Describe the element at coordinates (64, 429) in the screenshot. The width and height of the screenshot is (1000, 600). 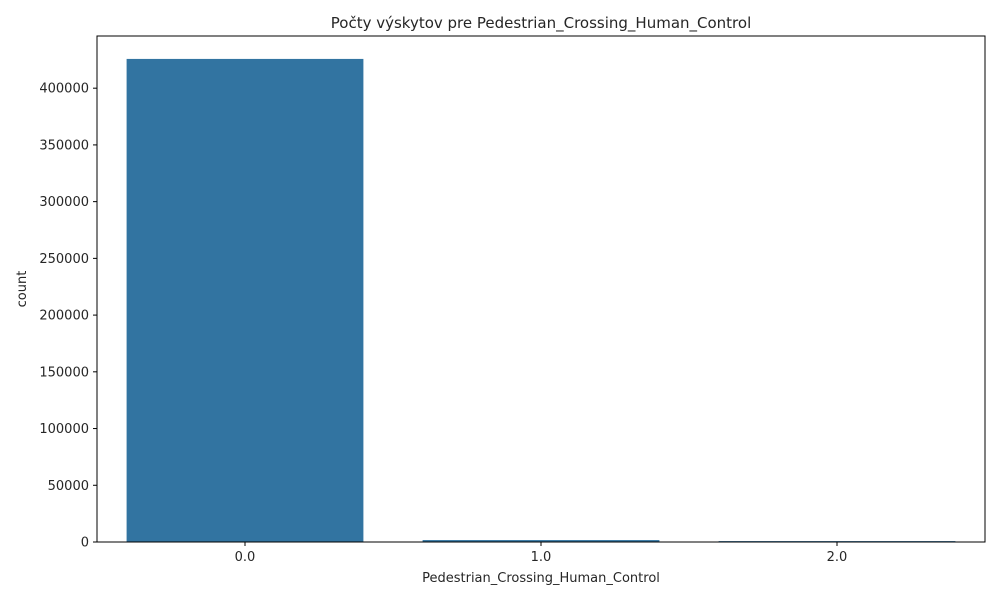
I see `y-tick-label: 100000` at that location.